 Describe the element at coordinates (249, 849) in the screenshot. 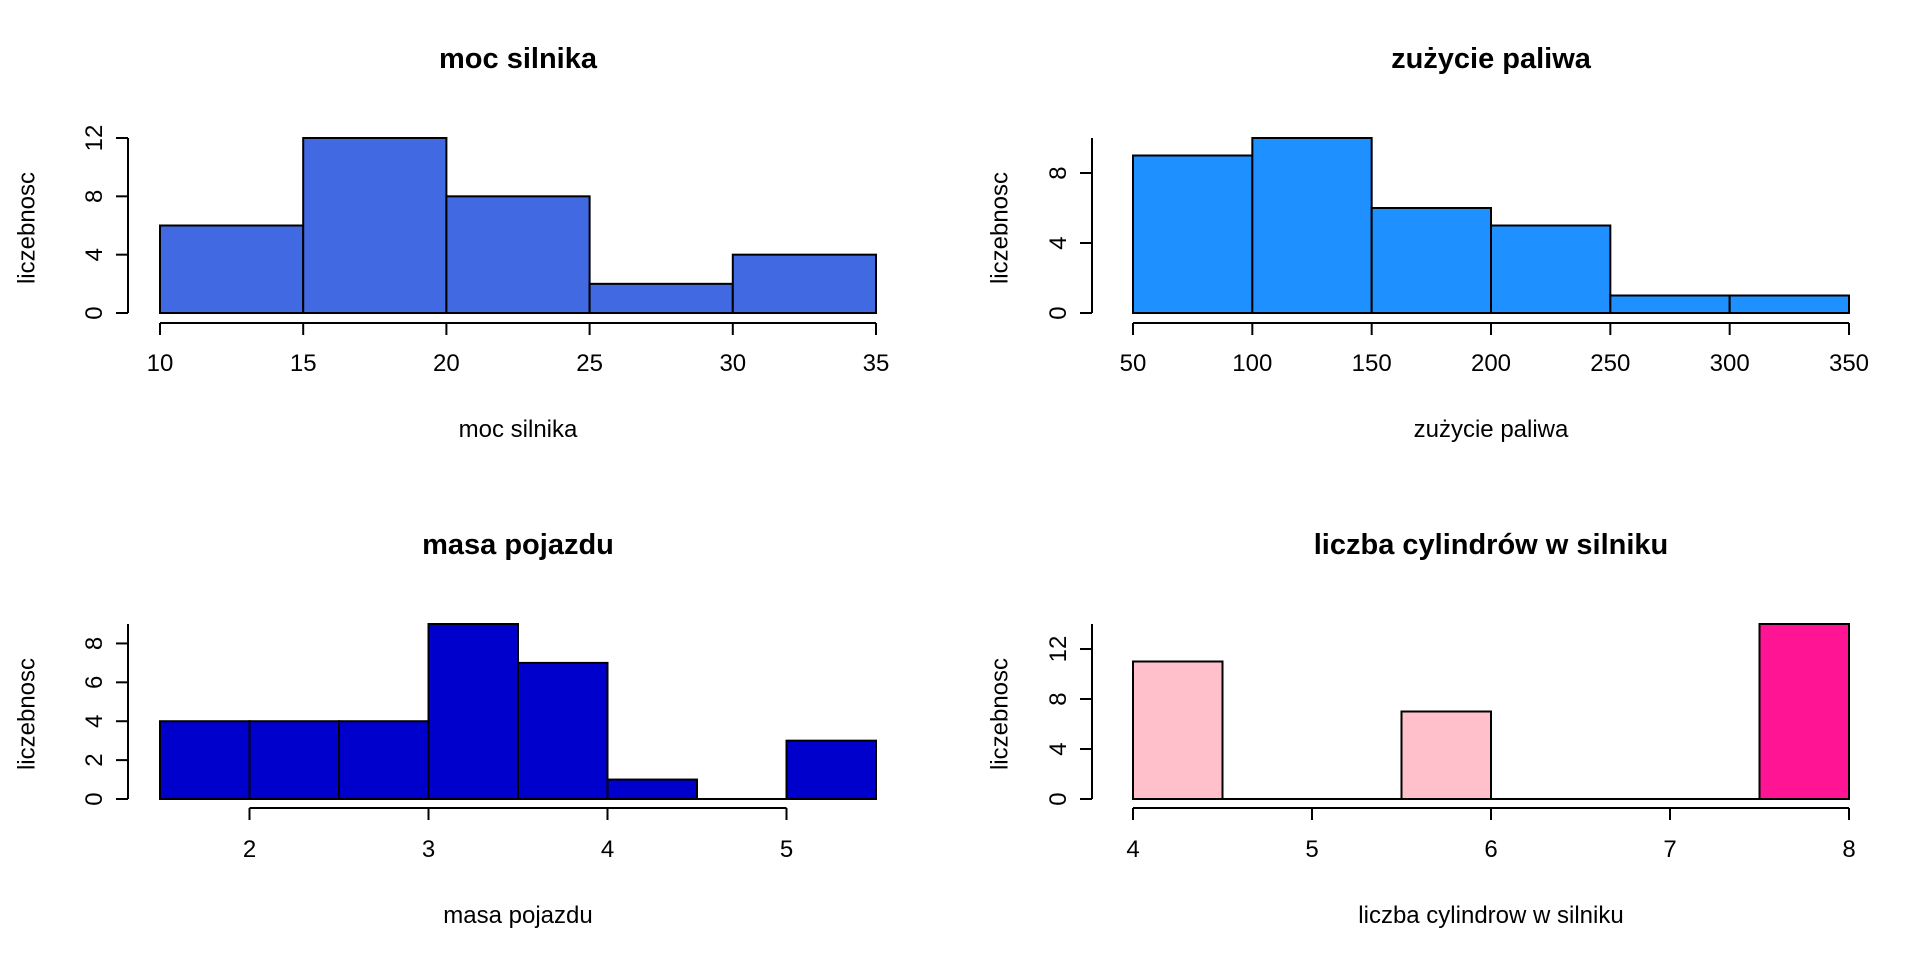

I see `x-tick-label: 2` at that location.